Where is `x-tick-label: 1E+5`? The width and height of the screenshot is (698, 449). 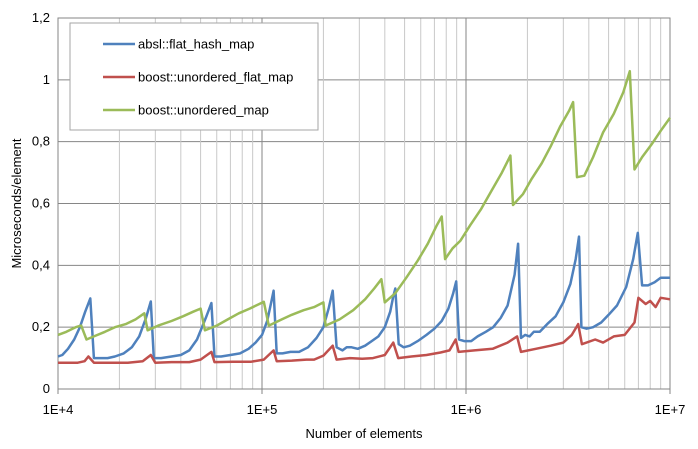
x-tick-label: 1E+5 is located at coordinates (262, 409).